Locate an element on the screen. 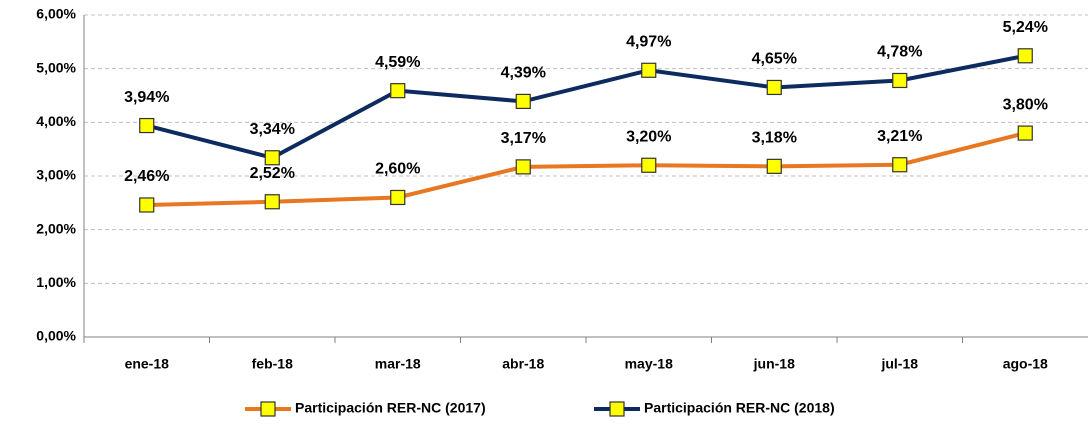 Image resolution: width=1091 pixels, height=423 pixels. y-tick-label: 0,00% is located at coordinates (56, 336).